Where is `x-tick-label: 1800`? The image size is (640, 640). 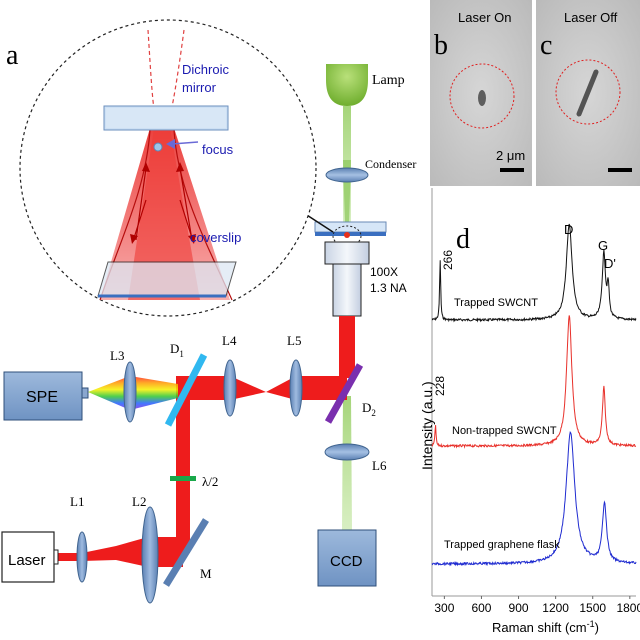 x-tick-label: 1800 is located at coordinates (628, 608).